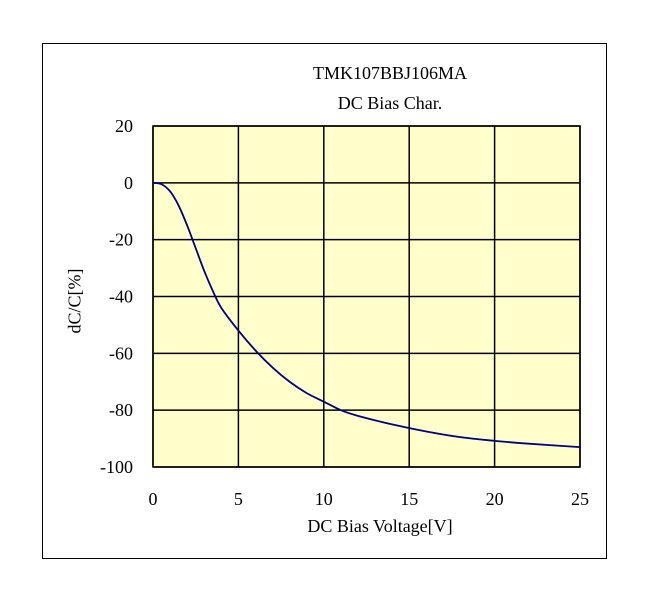 The image size is (654, 594). I want to click on y-tick-label: 20, so click(124, 126).